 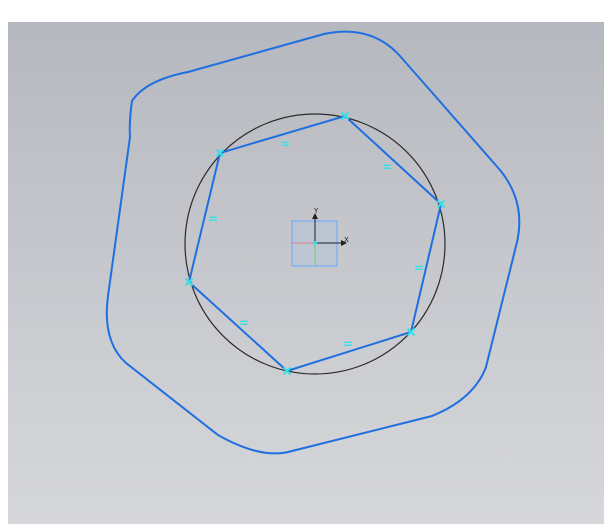 I want to click on y-axis-arrowhead, so click(x=315, y=216).